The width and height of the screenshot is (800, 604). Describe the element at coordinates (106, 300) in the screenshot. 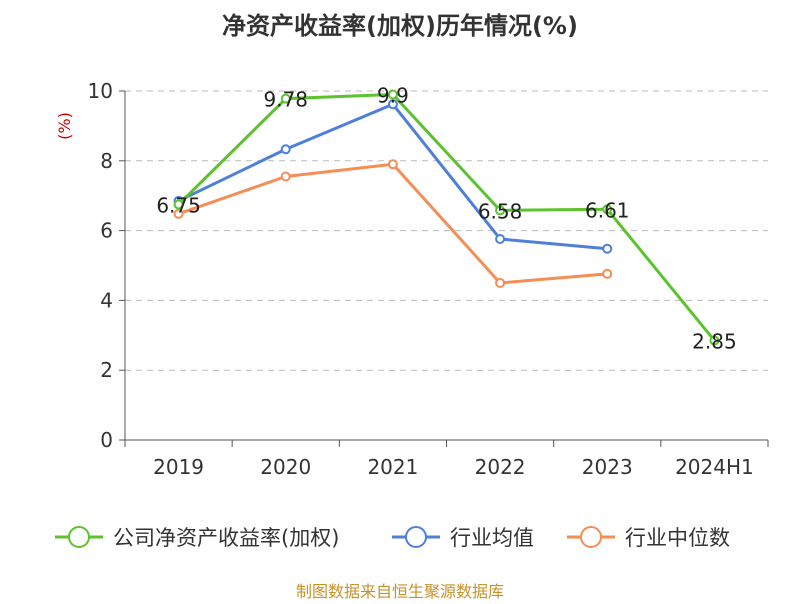

I see `y-tick-label: 4` at that location.